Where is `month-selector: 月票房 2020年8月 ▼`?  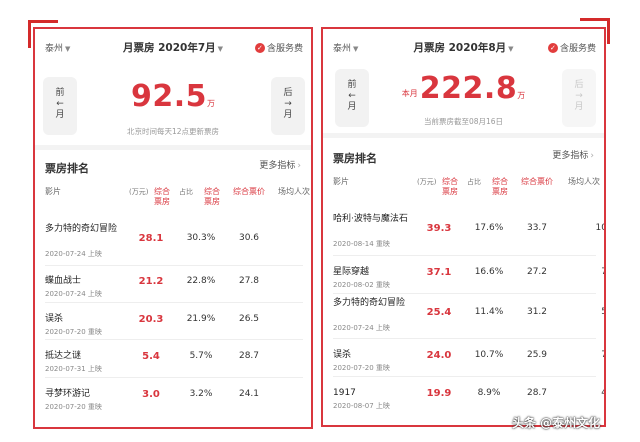
month-selector: 月票房 2020年8月 ▼ is located at coordinates (463, 47).